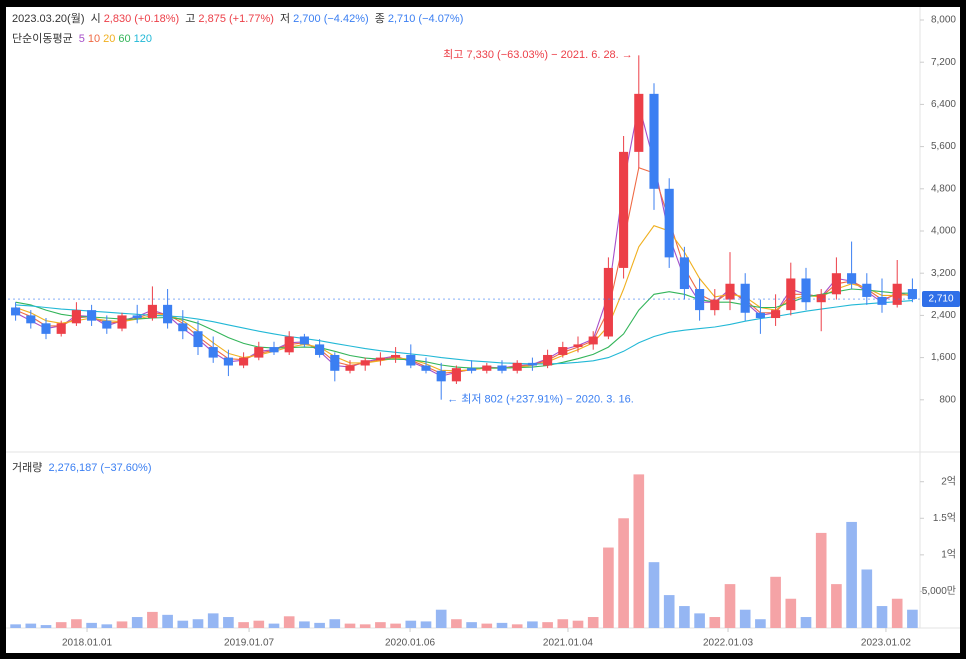  Describe the element at coordinates (190, 19) in the screenshot. I see `high-label: 고` at that location.